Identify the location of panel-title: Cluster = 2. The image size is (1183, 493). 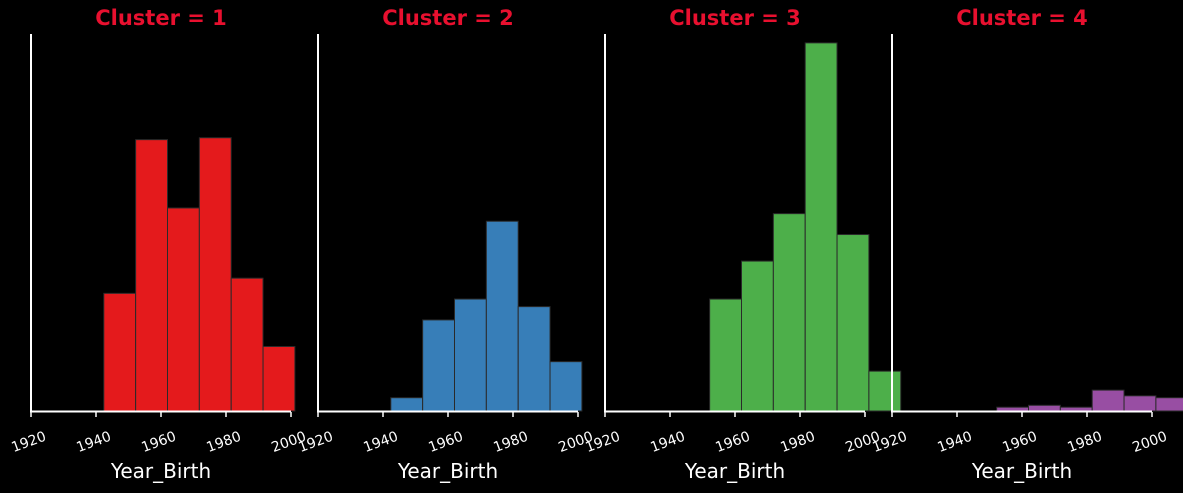
(448, 18).